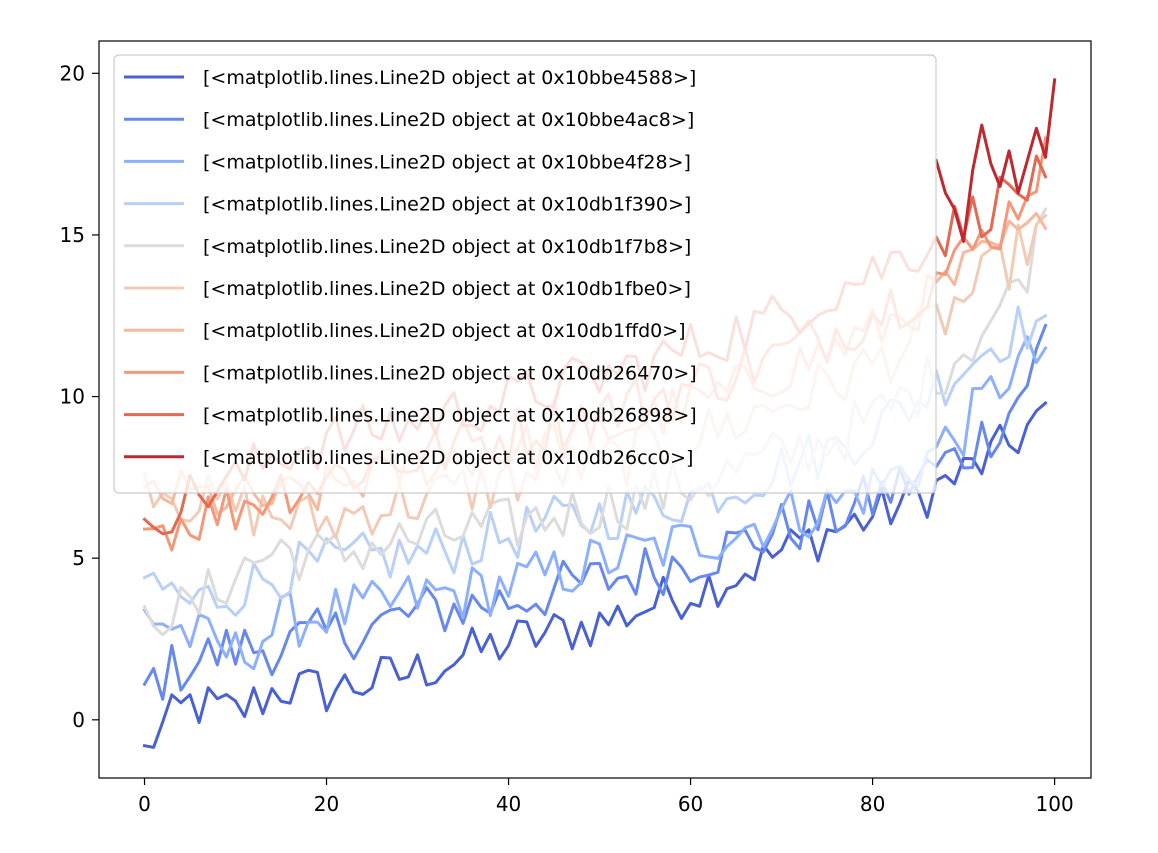 This screenshot has height=853, width=1158. Describe the element at coordinates (78, 720) in the screenshot. I see `y-tick-label: 0` at that location.